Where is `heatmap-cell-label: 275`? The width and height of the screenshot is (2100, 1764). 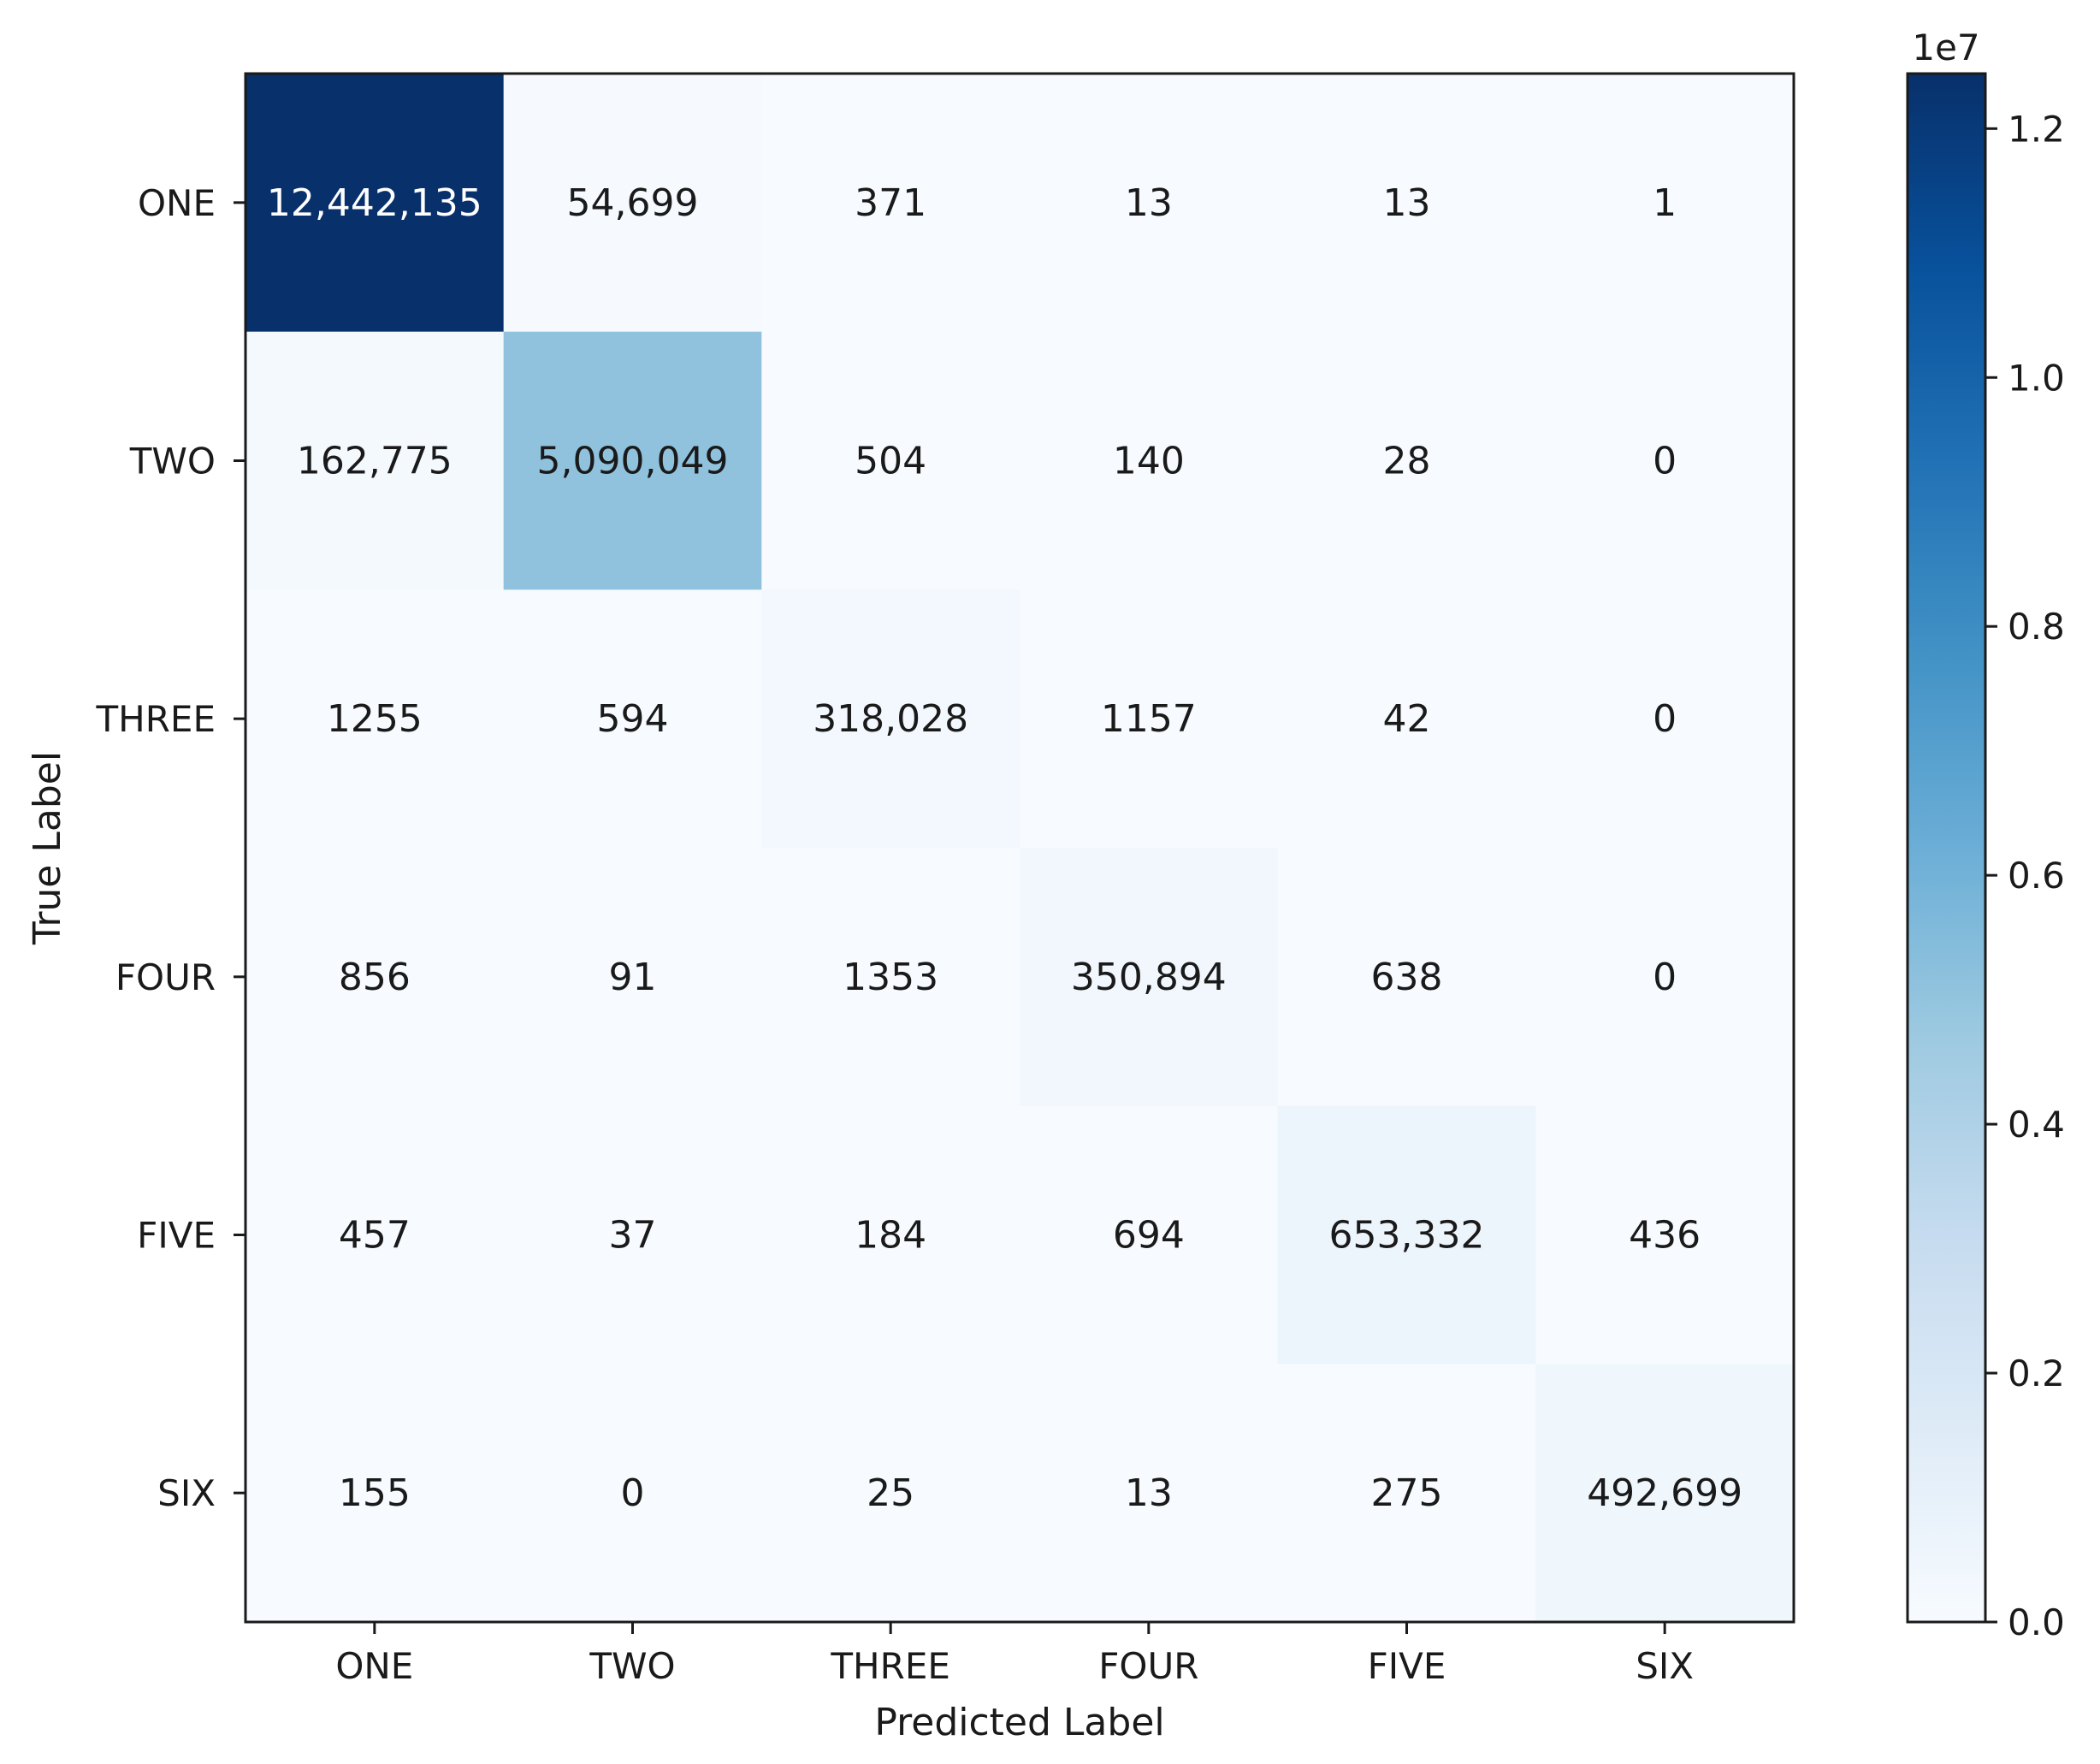
heatmap-cell-label: 275 is located at coordinates (1407, 1493).